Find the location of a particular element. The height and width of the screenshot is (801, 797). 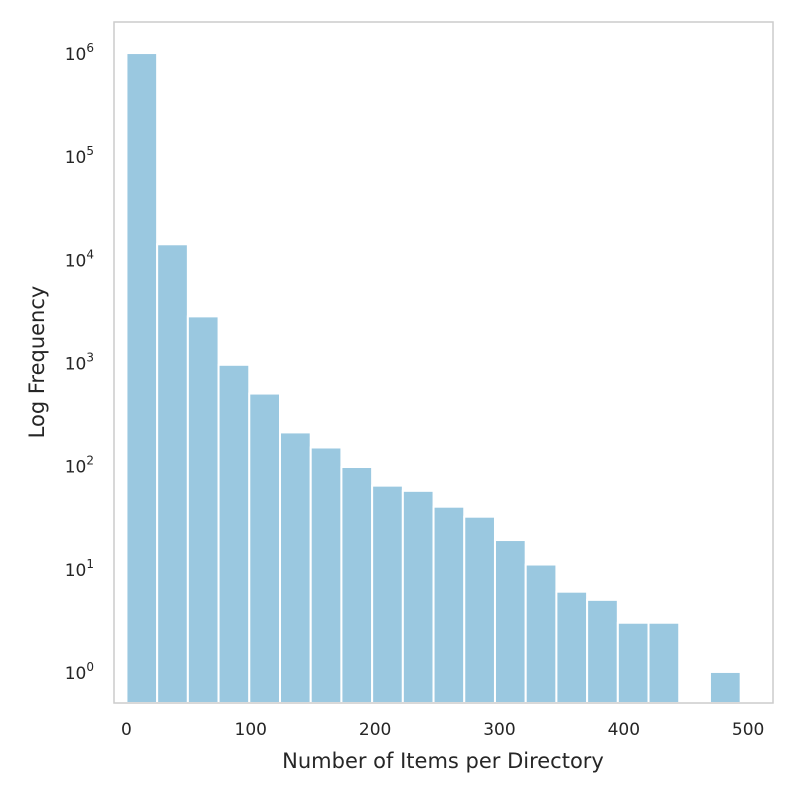

x-axis-label: Number of Items per Directory is located at coordinates (443, 761).